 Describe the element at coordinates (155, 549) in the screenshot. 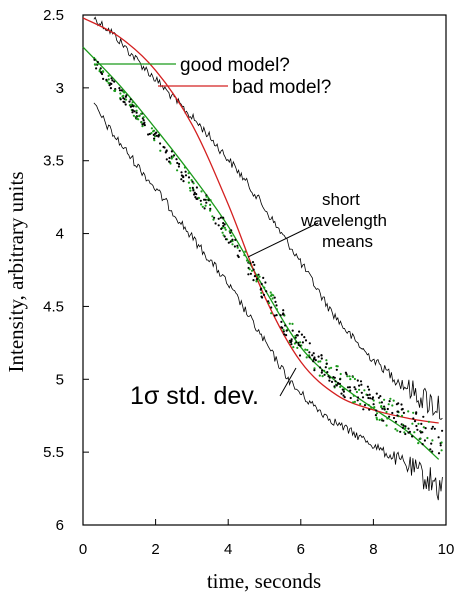

I see `x-tick-label: 2` at that location.